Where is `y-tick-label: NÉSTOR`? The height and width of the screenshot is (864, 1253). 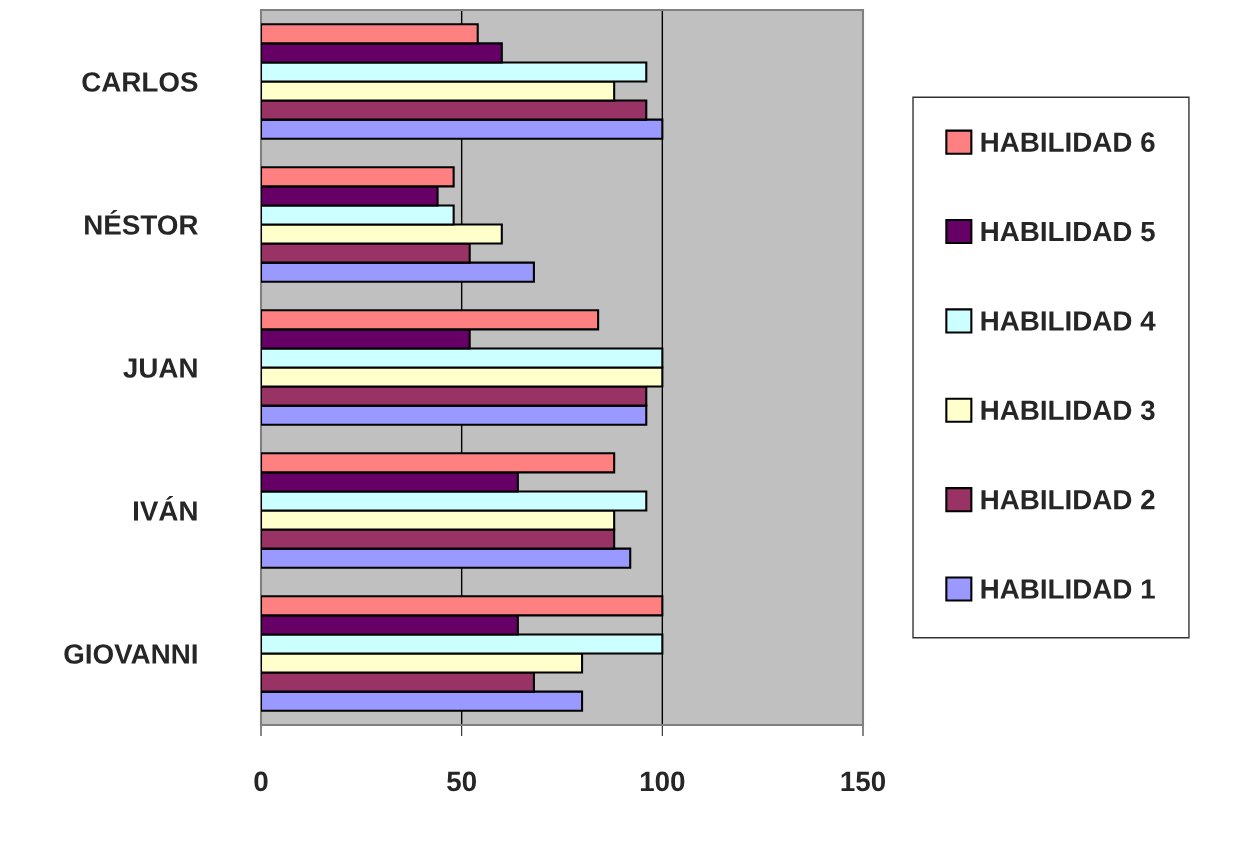 y-tick-label: NÉSTOR is located at coordinates (141, 222).